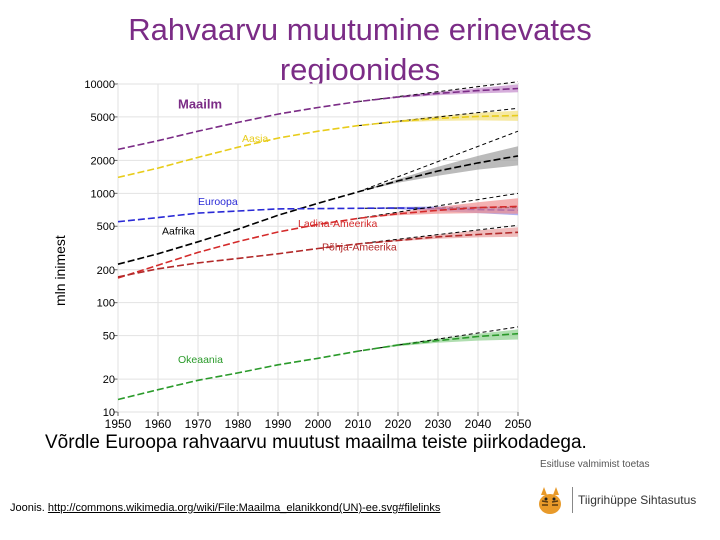  What do you see at coordinates (438, 117) in the screenshot?
I see `projection-aasia` at bounding box center [438, 117].